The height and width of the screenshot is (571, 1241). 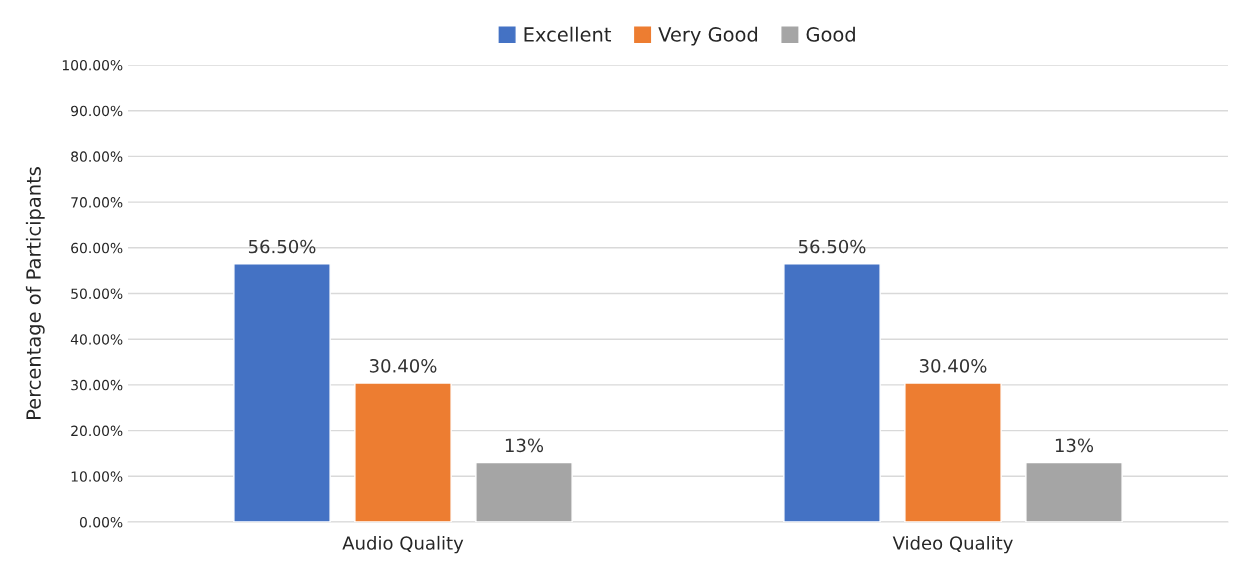 I want to click on y-tick-label: 100.00%, so click(x=92, y=65).